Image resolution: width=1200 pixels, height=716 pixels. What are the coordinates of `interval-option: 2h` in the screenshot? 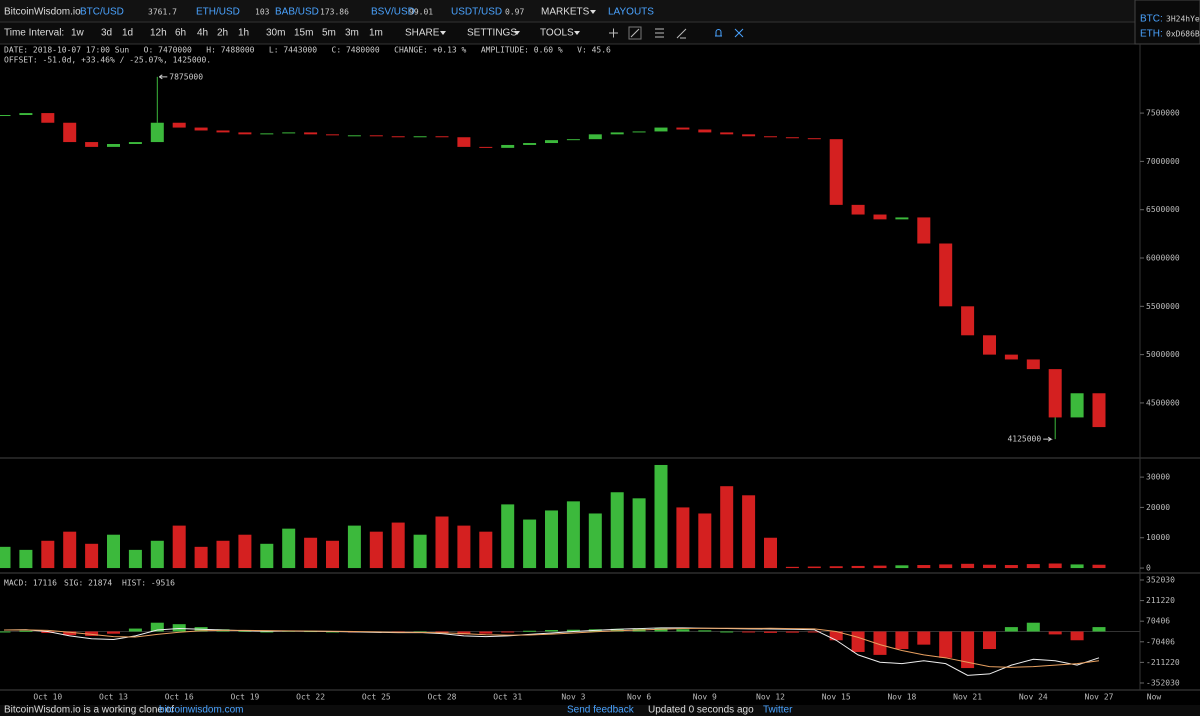 It's located at (222, 33).